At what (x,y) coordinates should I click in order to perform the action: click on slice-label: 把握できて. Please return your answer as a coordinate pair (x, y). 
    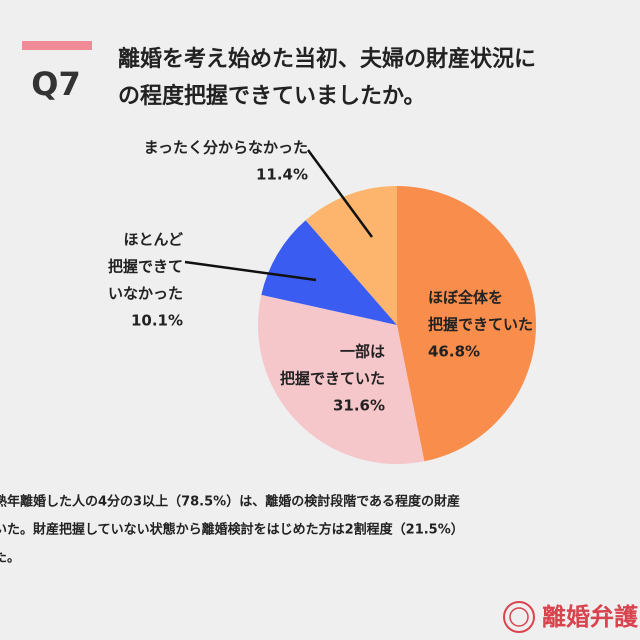
    Looking at the image, I should click on (145, 267).